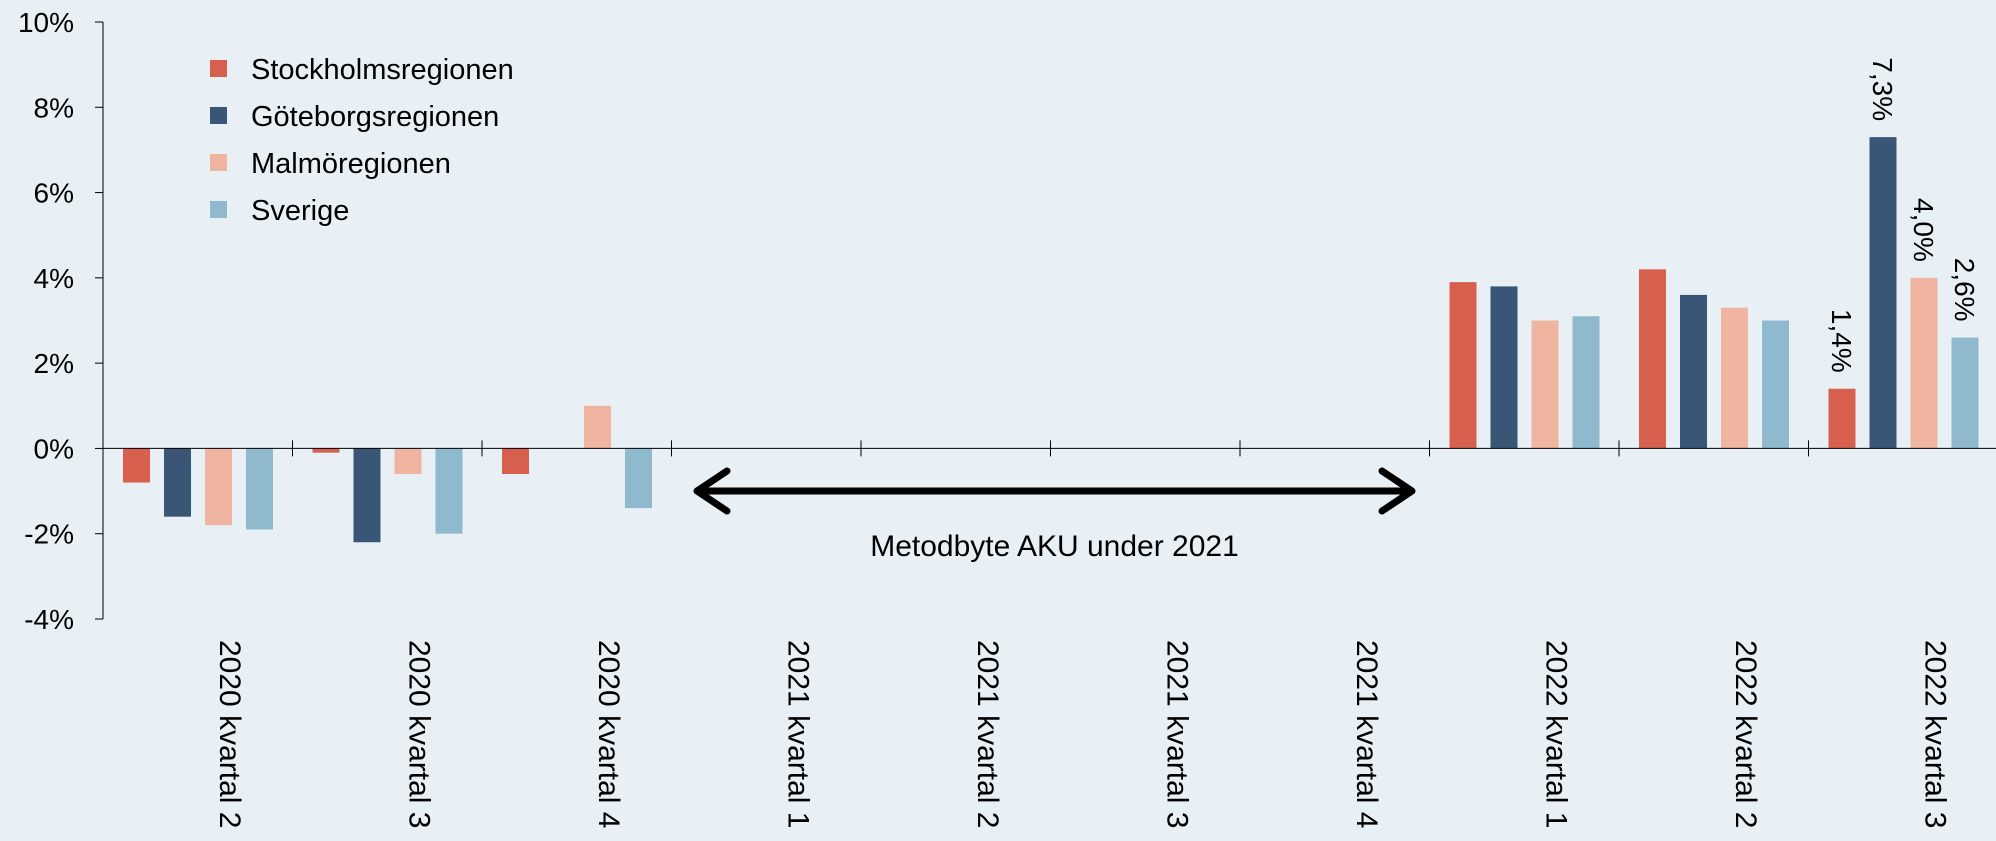 This screenshot has width=1996, height=841. I want to click on x-tick-label: 2020 kvartal 4, so click(608, 734).